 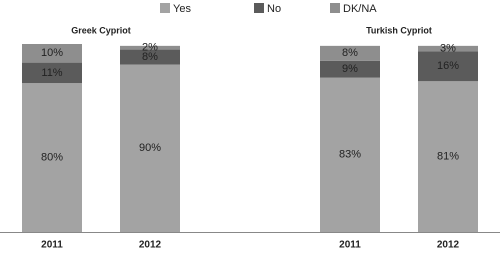 I want to click on group-label: Turkish Cypriot, so click(x=399, y=30).